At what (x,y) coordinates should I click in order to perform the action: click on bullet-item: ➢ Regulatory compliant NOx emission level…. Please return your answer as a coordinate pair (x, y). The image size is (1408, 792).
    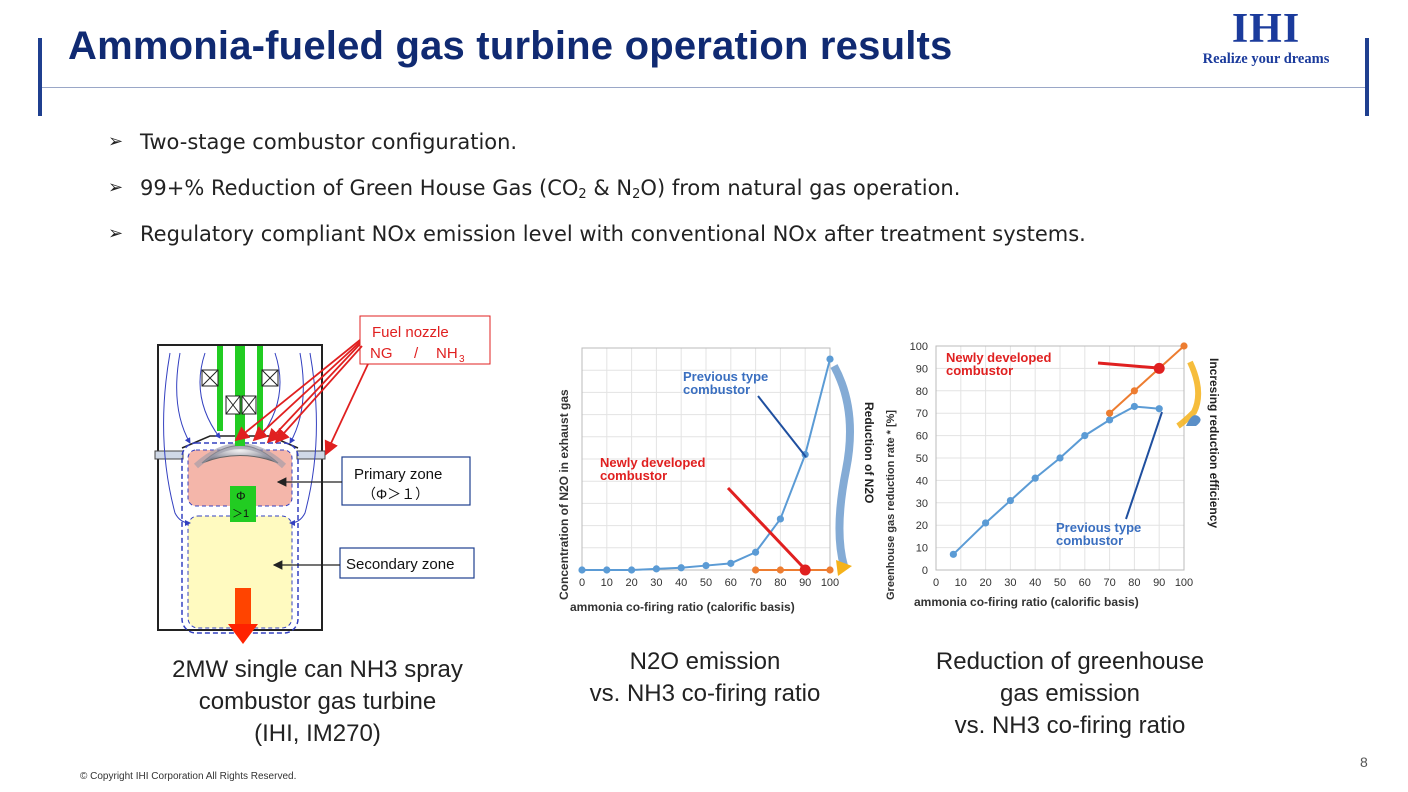
    Looking at the image, I should click on (597, 234).